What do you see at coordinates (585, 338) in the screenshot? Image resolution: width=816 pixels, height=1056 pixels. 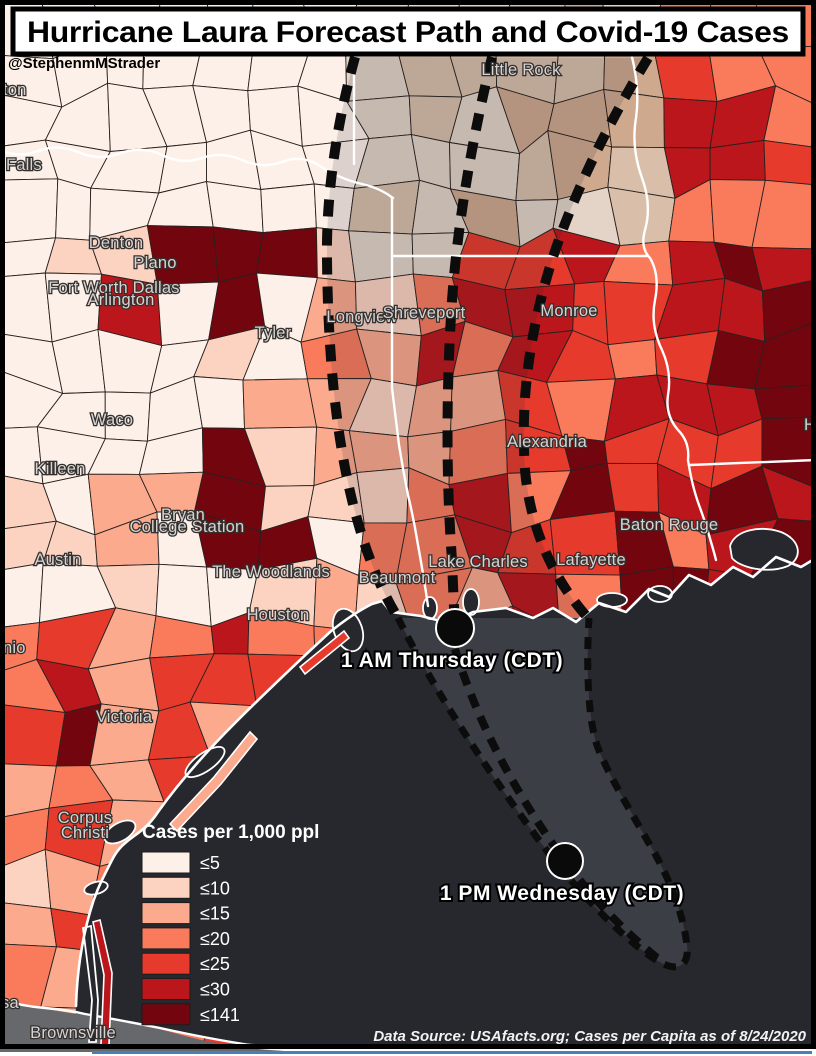 I see `cone-right-boundary` at bounding box center [585, 338].